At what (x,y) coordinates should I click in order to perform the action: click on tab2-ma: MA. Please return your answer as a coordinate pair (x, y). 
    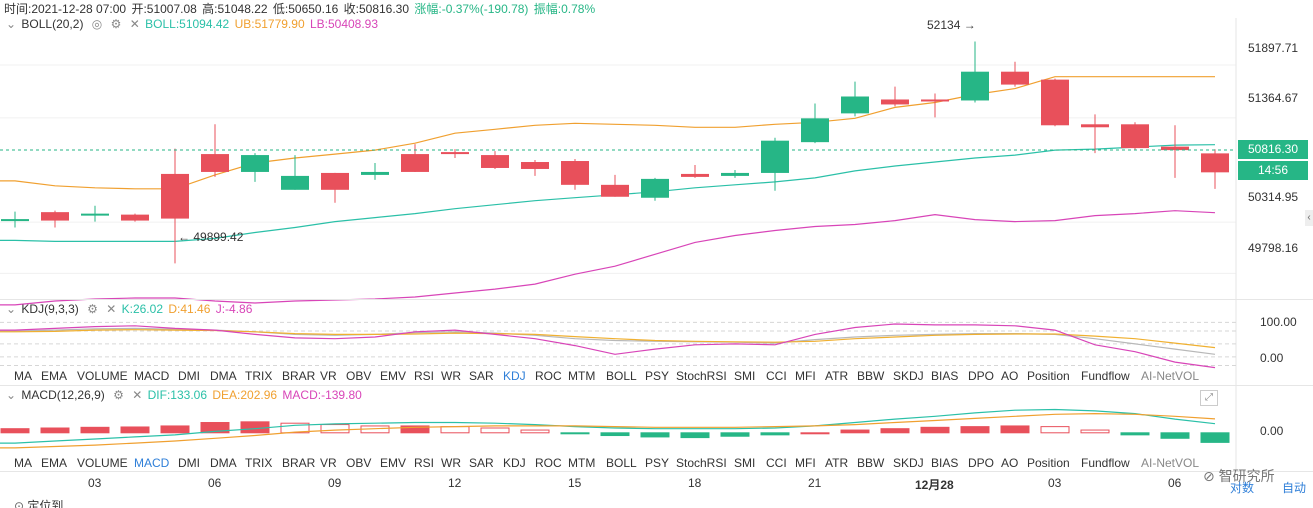
    Looking at the image, I should click on (23, 463).